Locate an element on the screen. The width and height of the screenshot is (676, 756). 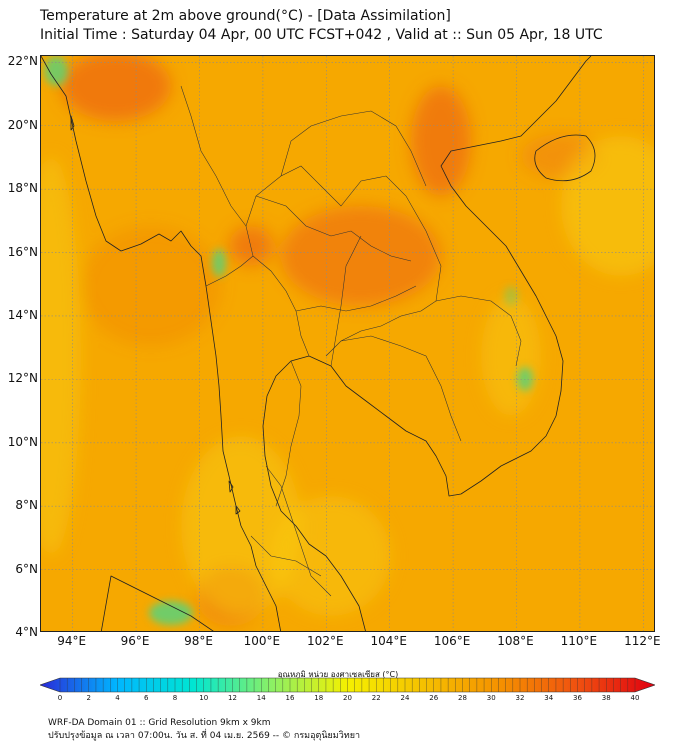
longitude-label: 94°E is located at coordinates (72, 641).